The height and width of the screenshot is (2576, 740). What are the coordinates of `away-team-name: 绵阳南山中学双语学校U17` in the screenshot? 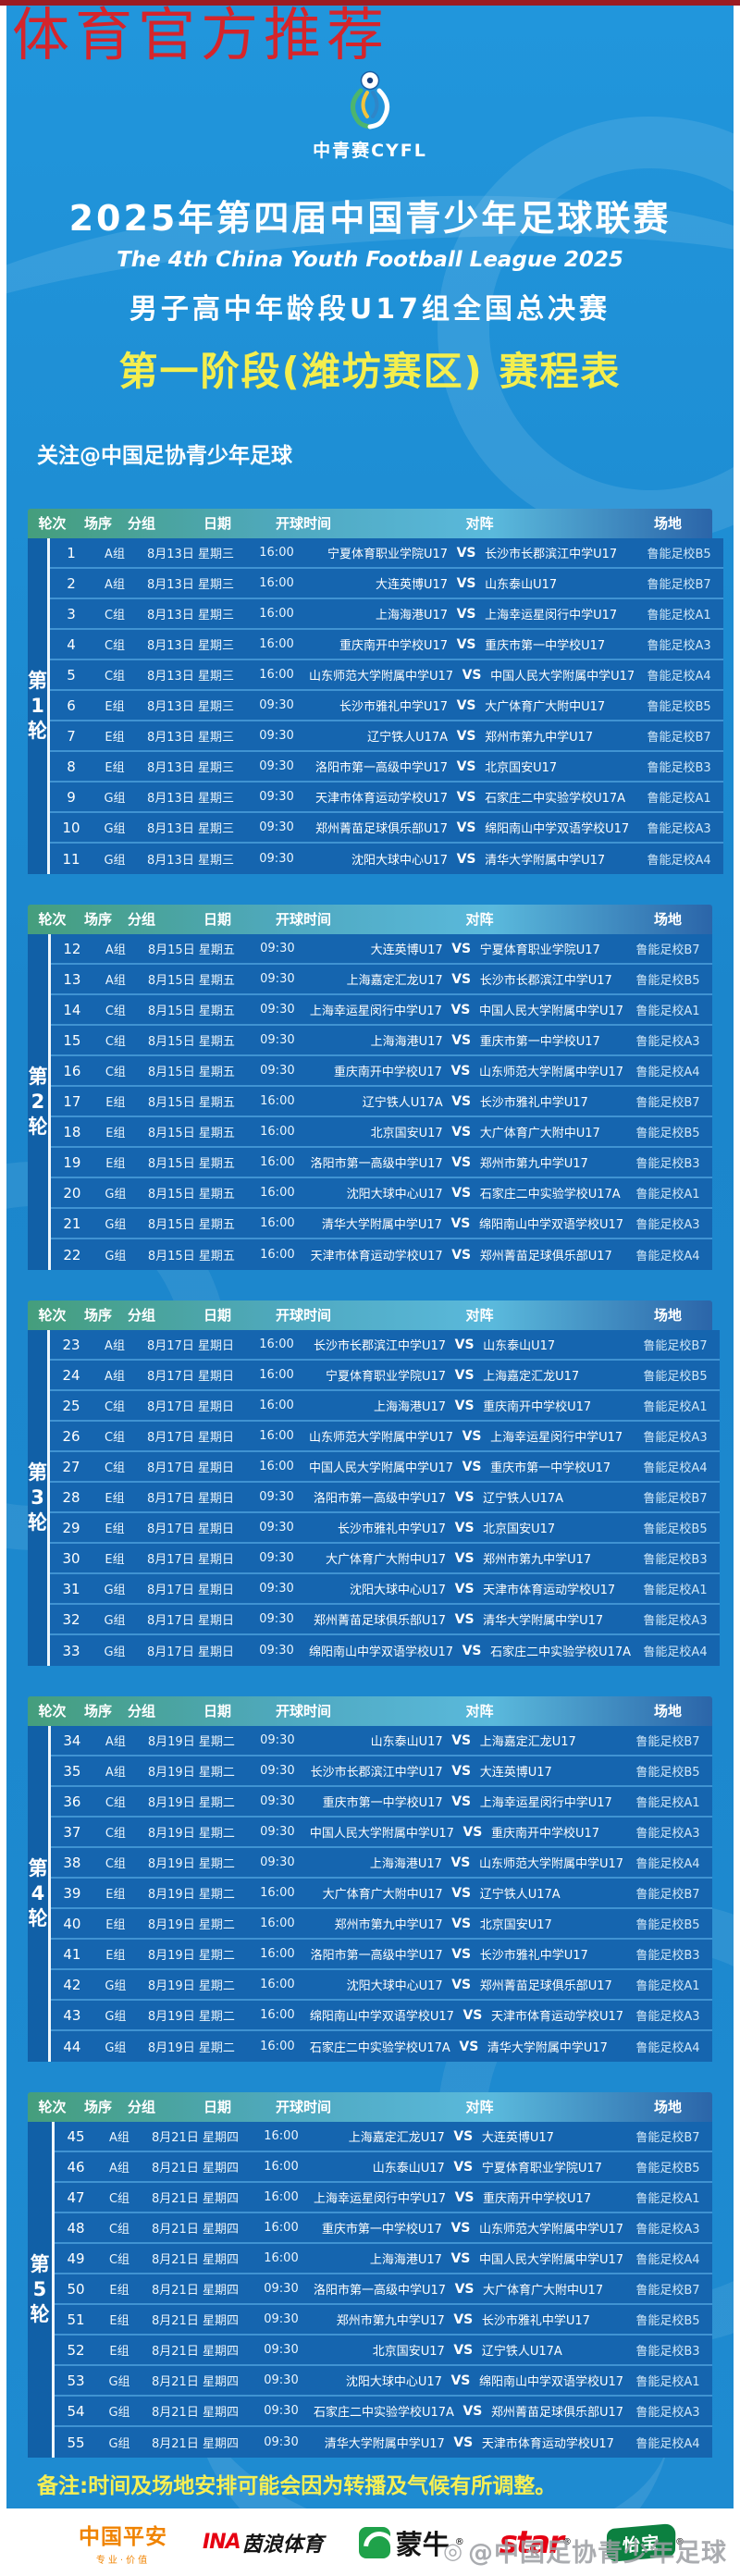 It's located at (551, 2382).